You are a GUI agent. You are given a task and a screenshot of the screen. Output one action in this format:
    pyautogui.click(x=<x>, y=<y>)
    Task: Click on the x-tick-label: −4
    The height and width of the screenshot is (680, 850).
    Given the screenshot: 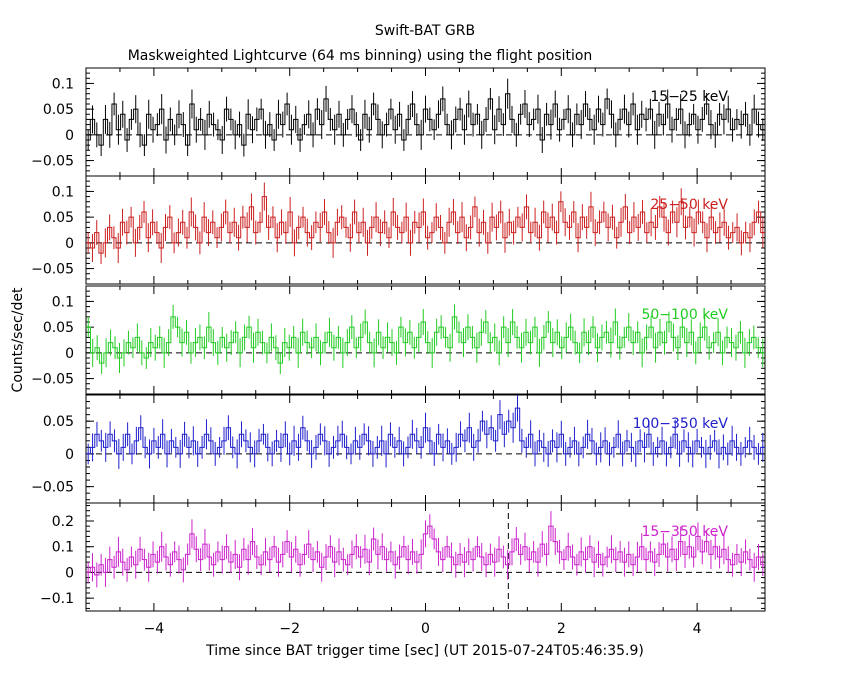 What is the action you would take?
    pyautogui.click(x=154, y=629)
    